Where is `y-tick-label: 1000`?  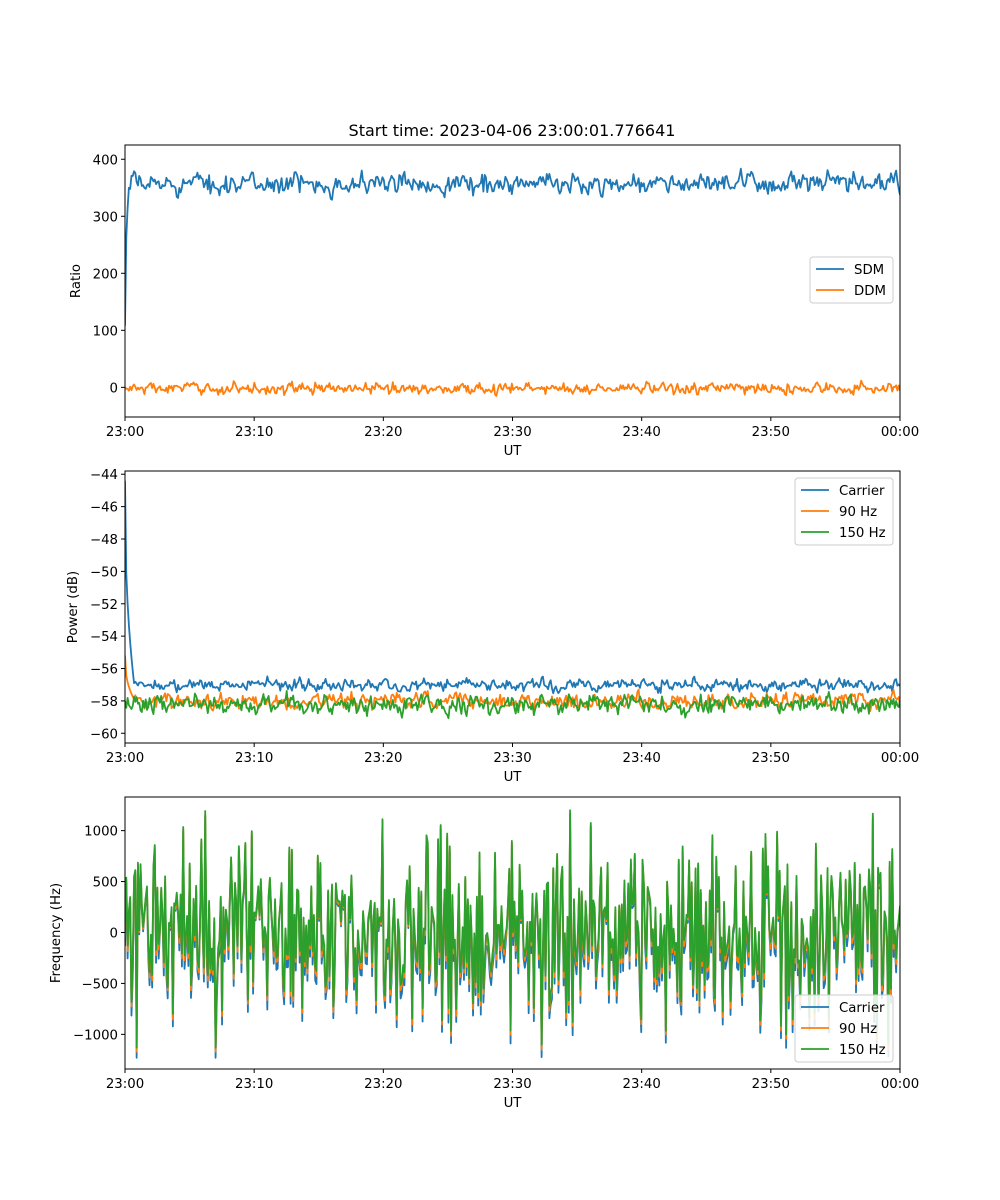 y-tick-label: 1000 is located at coordinates (101, 832).